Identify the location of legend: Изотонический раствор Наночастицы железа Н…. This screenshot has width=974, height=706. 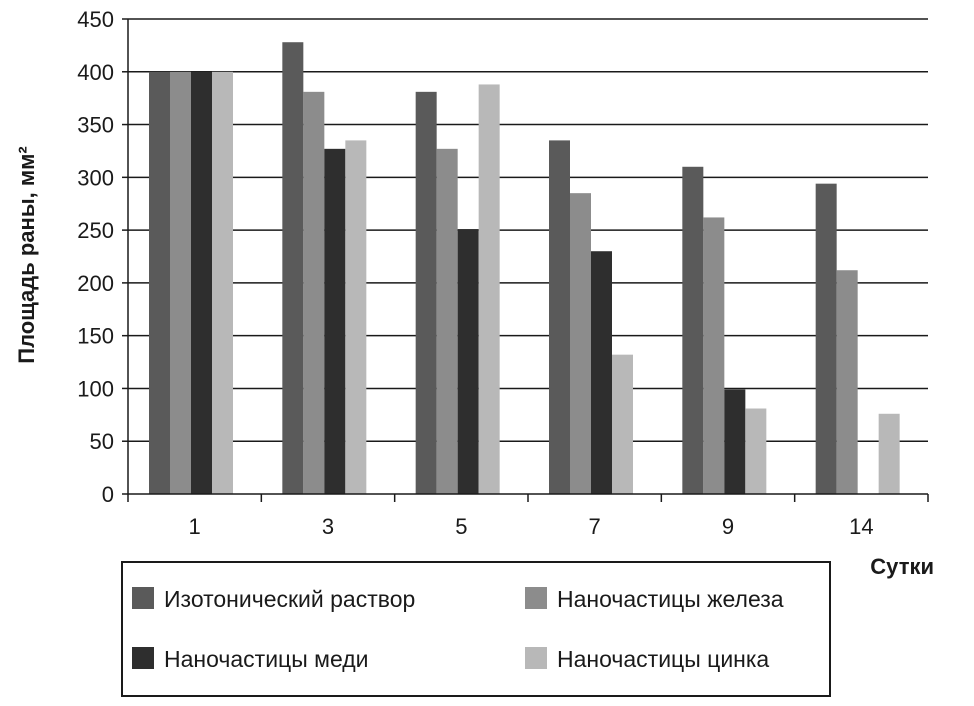
(476, 629).